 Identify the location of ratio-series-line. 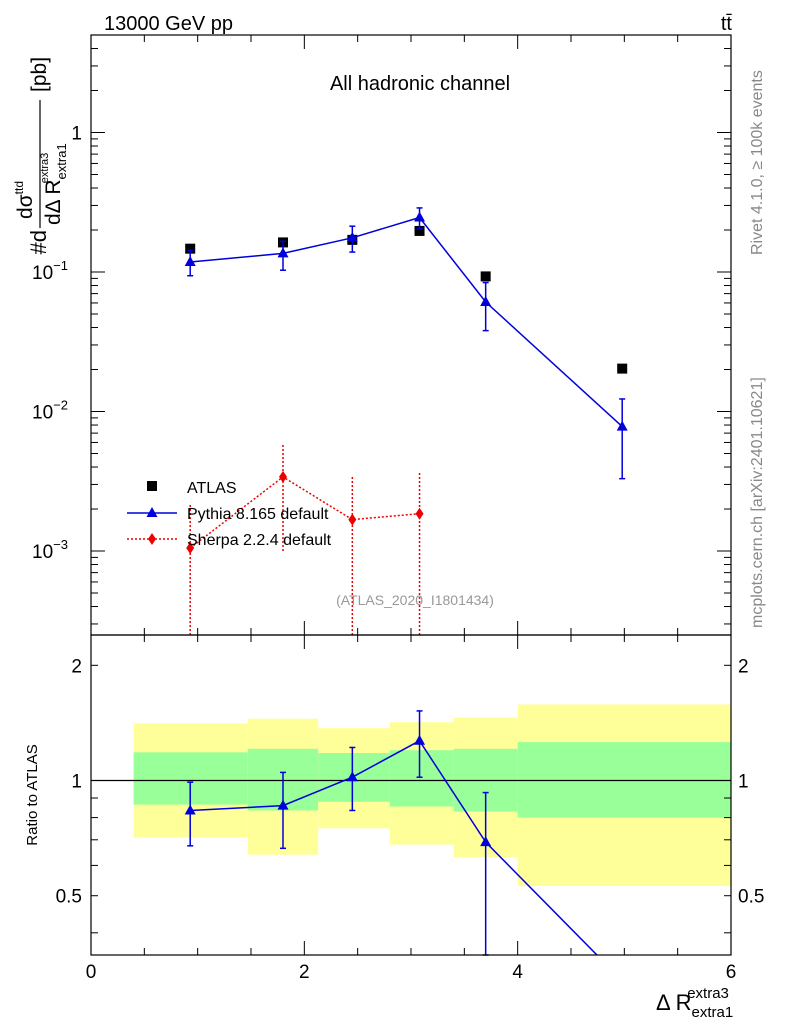
(394, 847).